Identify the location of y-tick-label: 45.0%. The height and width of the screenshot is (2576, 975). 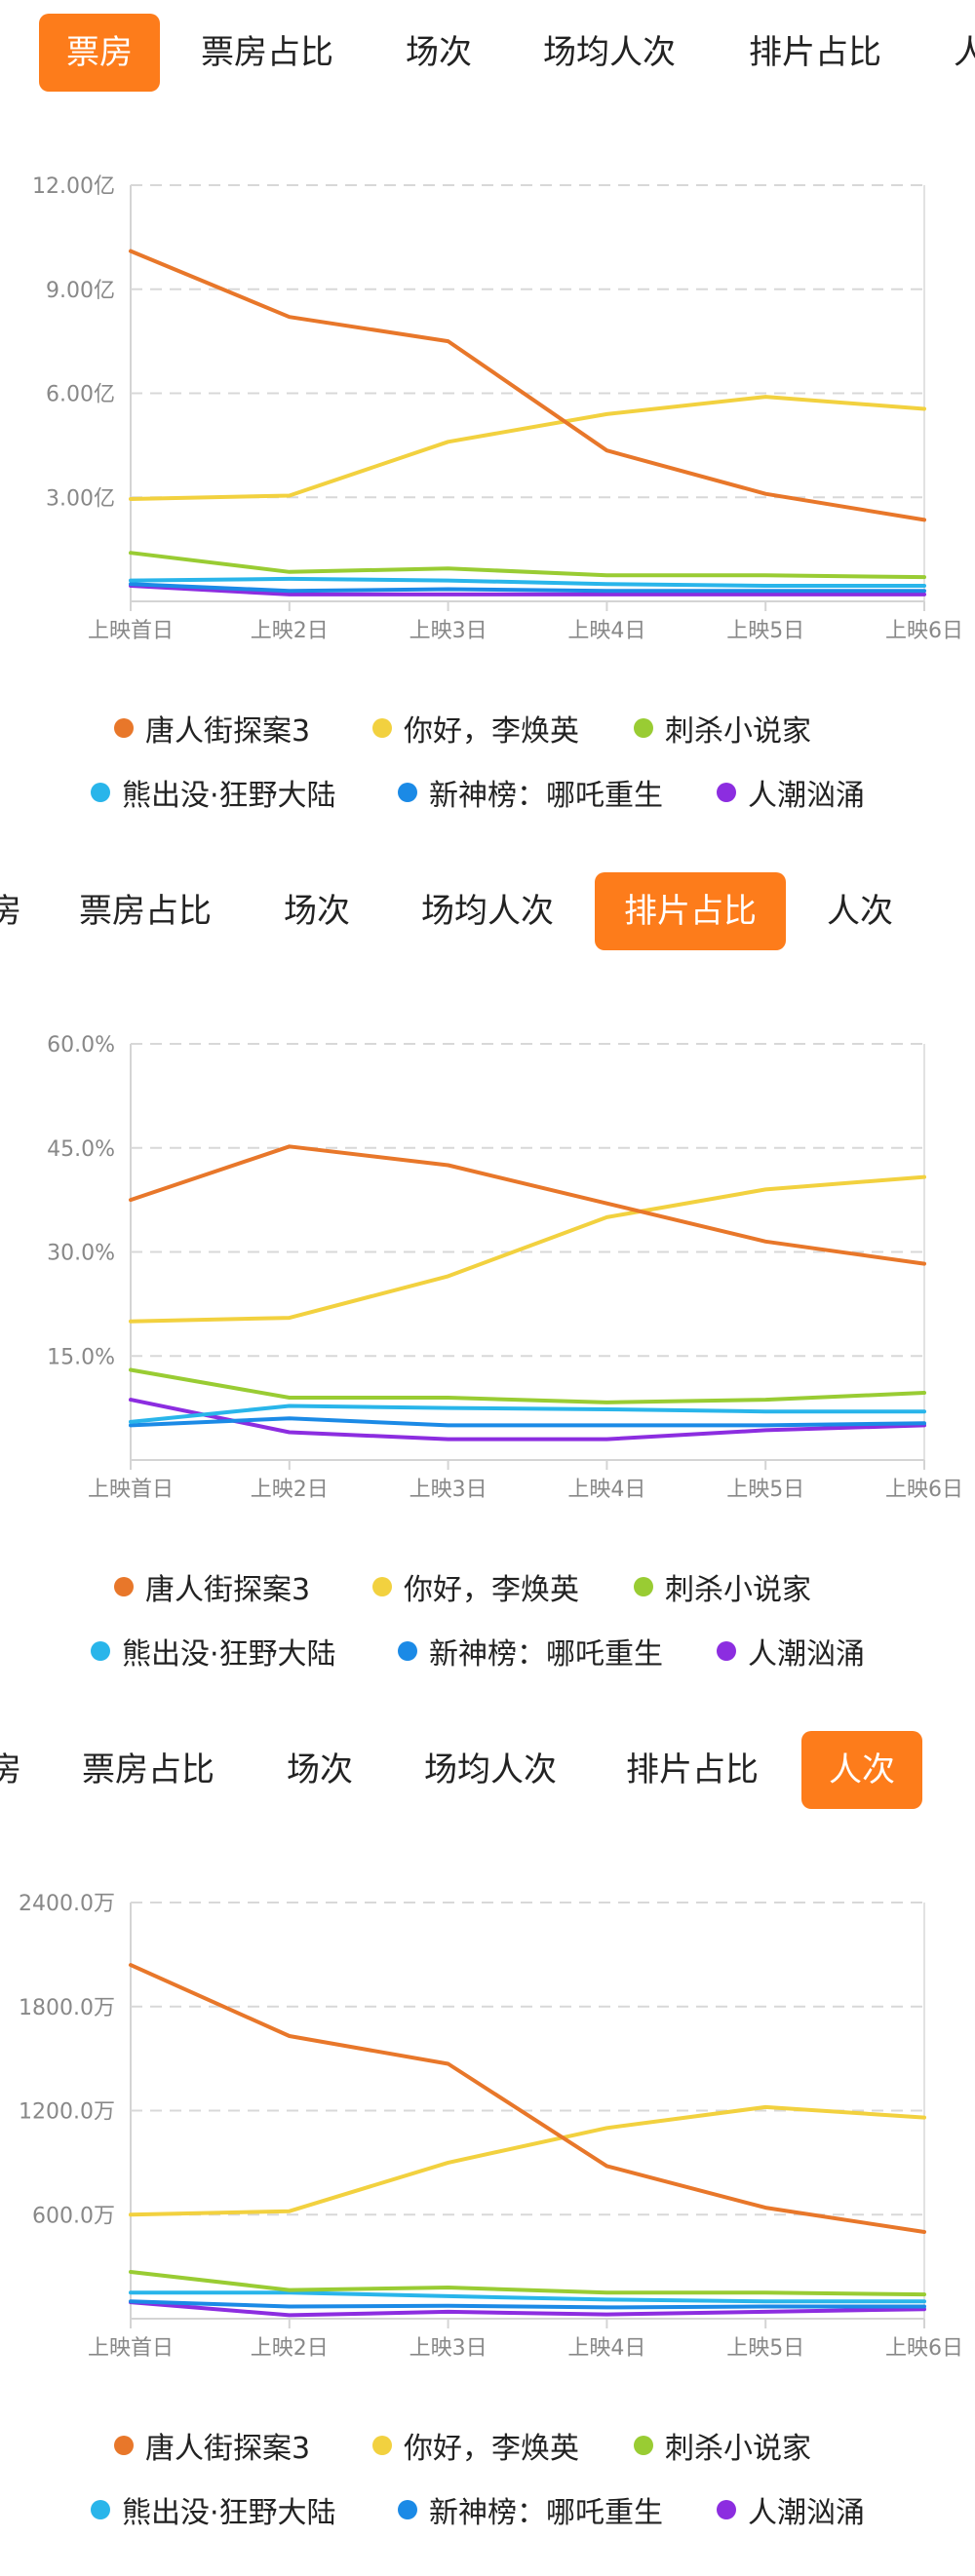
(81, 1149).